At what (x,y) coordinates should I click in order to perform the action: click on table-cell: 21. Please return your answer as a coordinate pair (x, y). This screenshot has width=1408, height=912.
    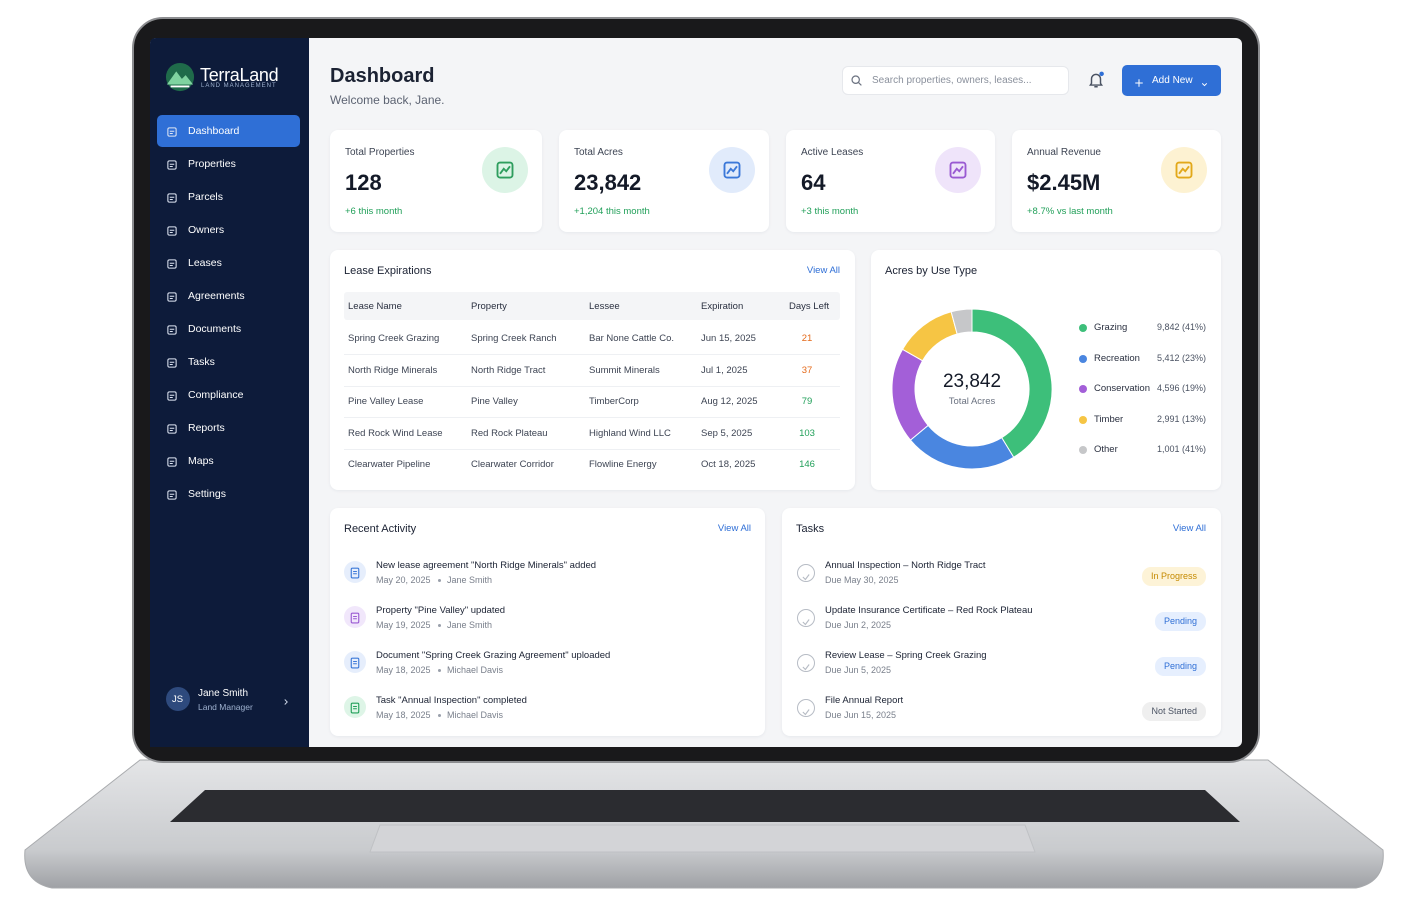
    Looking at the image, I should click on (807, 338).